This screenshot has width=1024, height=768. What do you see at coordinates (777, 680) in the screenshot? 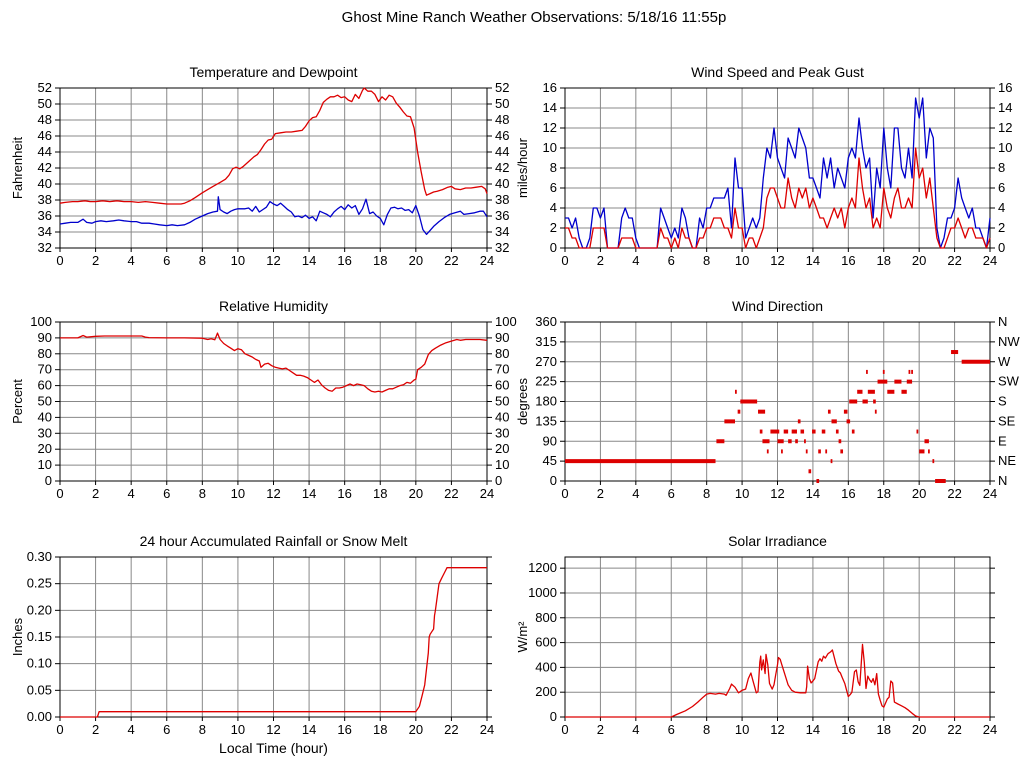
I see `irradiance-line` at bounding box center [777, 680].